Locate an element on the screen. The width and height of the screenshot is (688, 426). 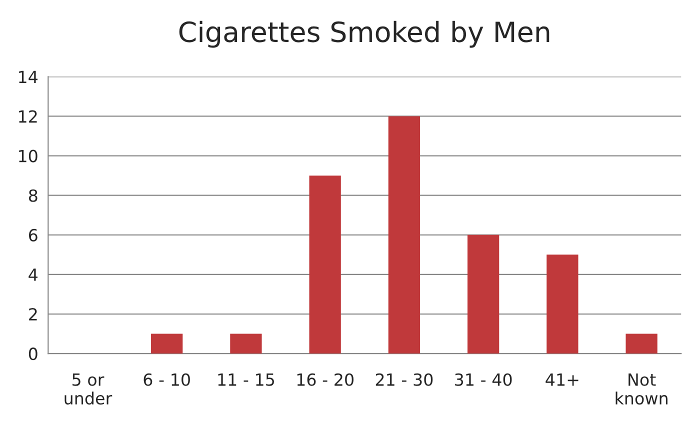
chart-title: Cigarettes Smoked by Men is located at coordinates (364, 34).